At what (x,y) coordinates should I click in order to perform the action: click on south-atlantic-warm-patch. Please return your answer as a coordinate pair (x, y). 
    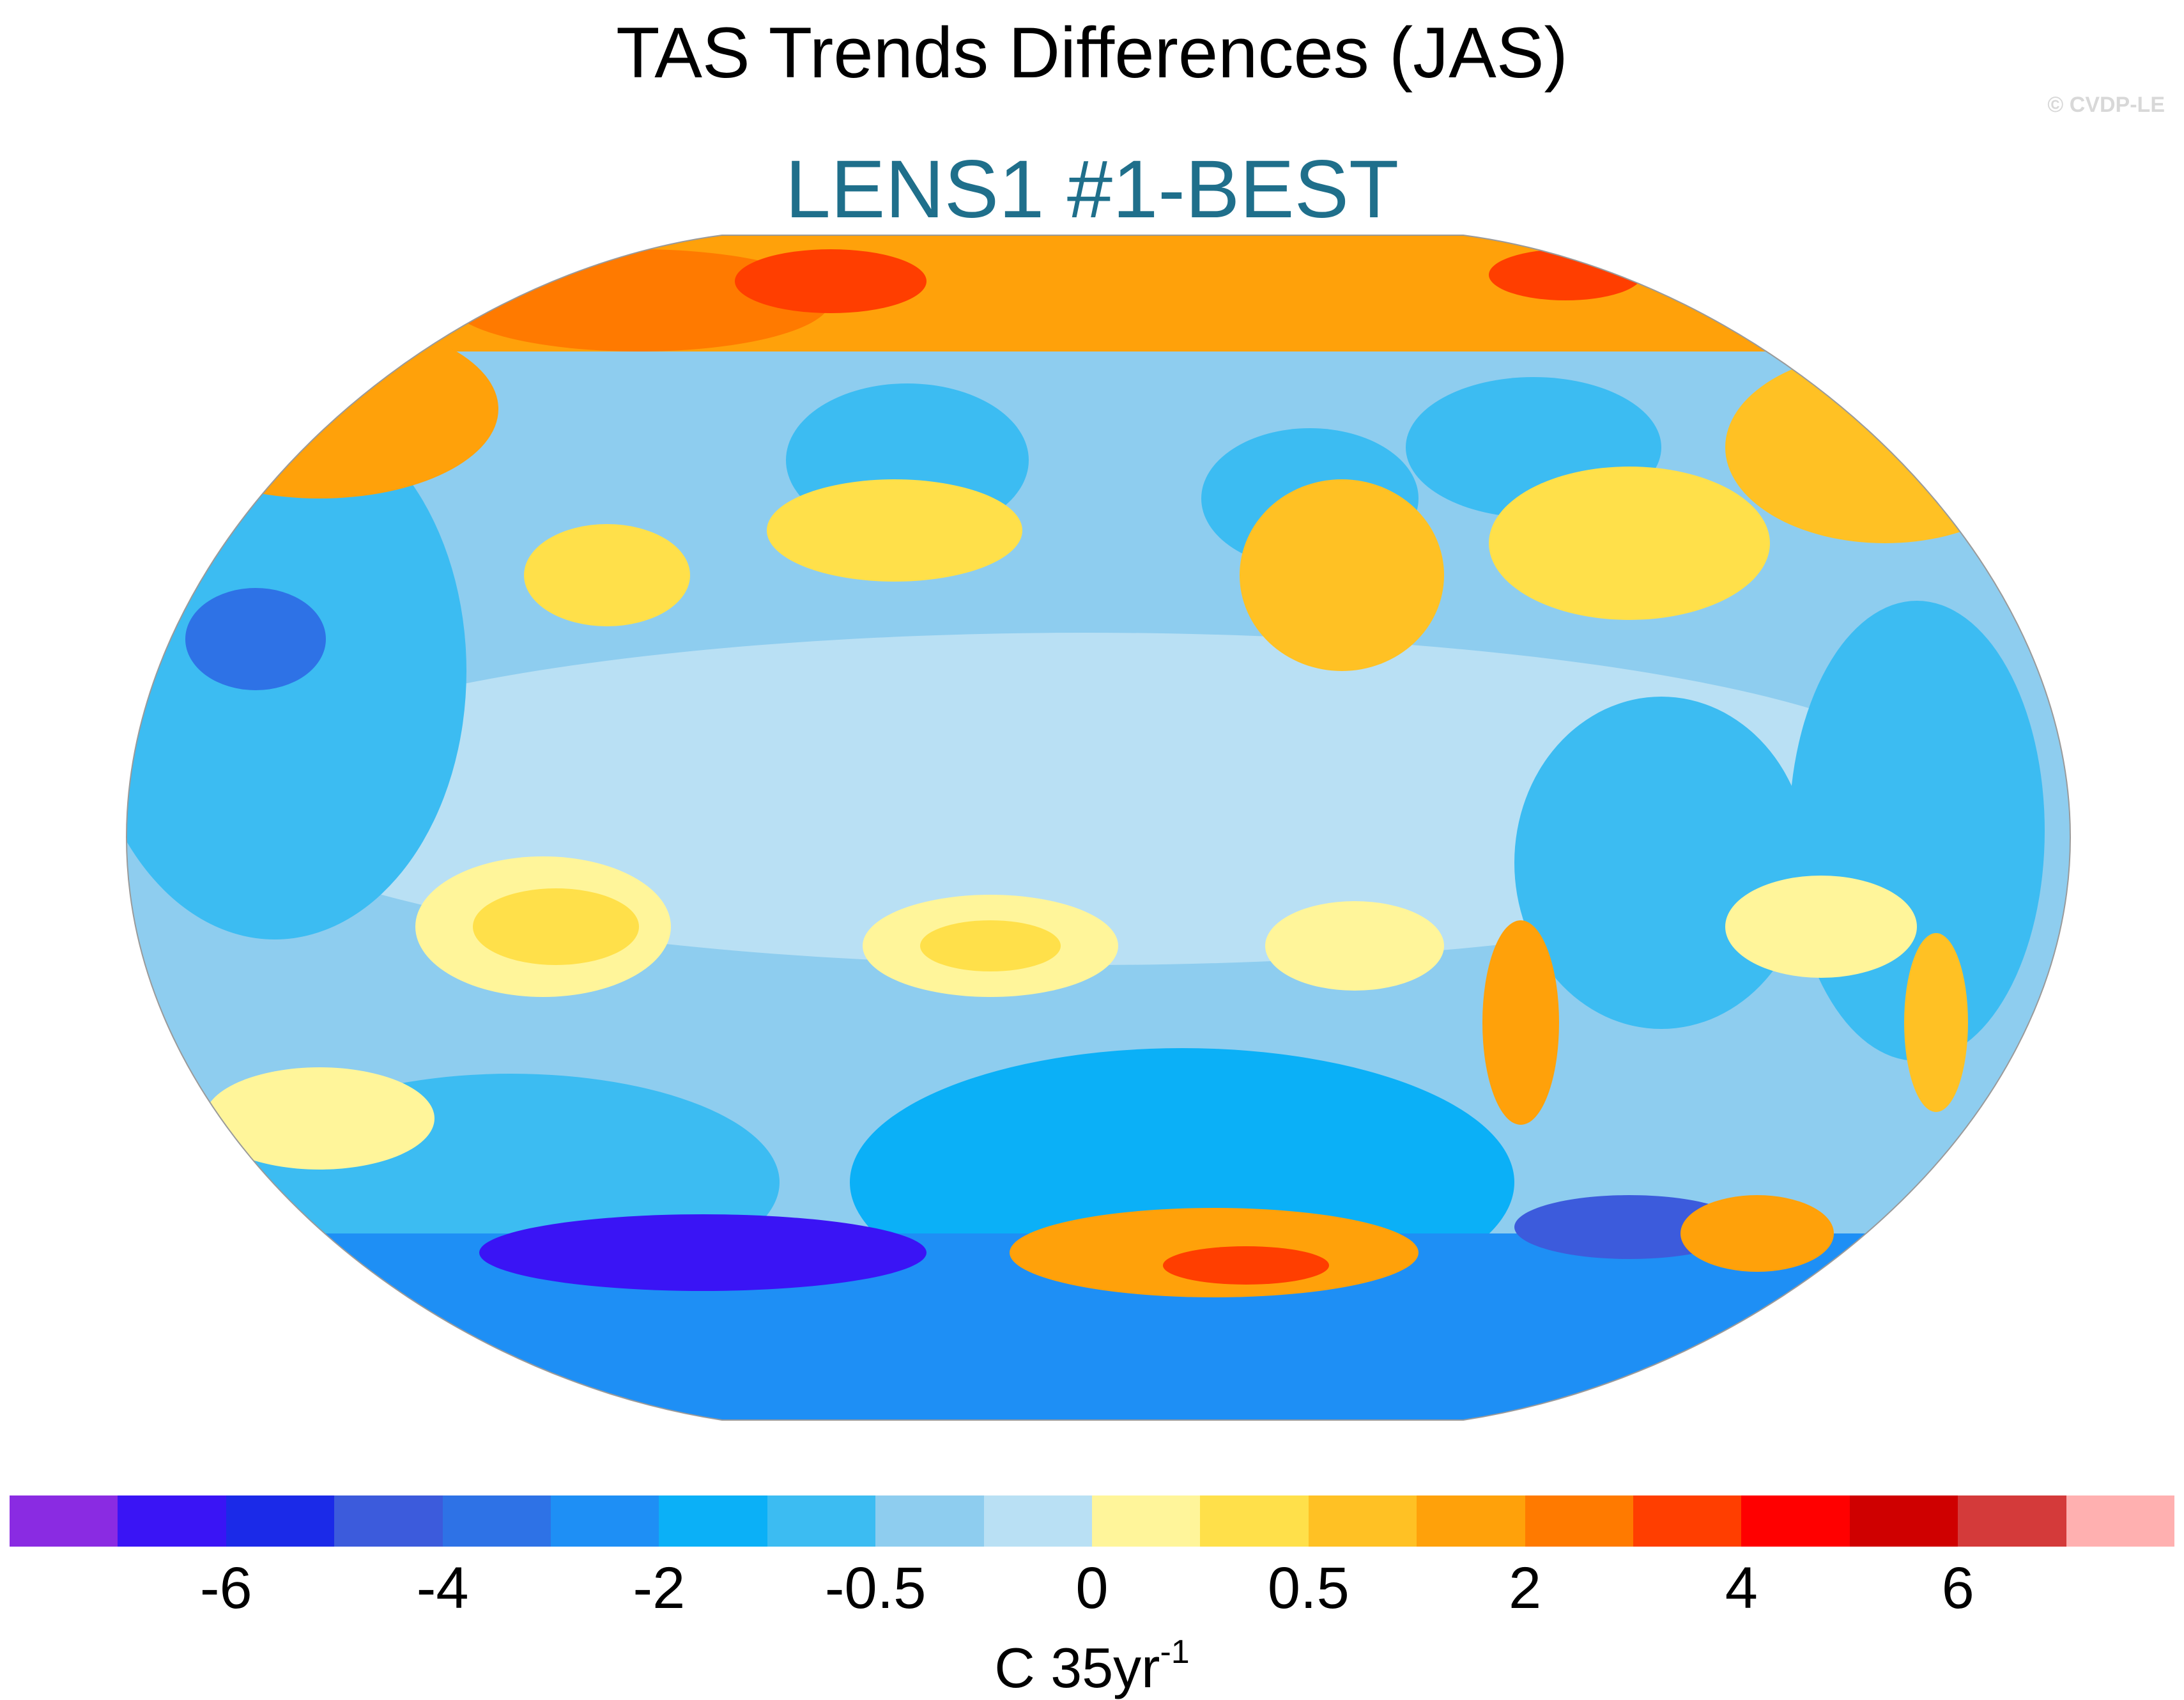
    Looking at the image, I should click on (1821, 927).